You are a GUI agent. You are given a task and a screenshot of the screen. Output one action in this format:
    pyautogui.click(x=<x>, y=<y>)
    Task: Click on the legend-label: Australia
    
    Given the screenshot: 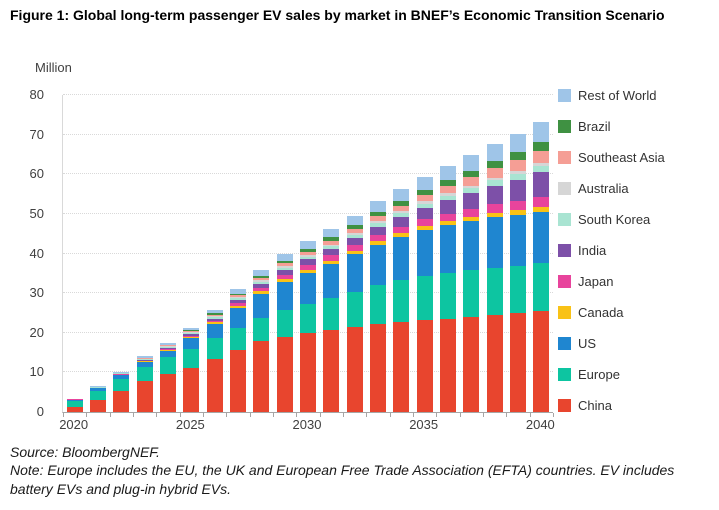 What is the action you would take?
    pyautogui.click(x=603, y=188)
    